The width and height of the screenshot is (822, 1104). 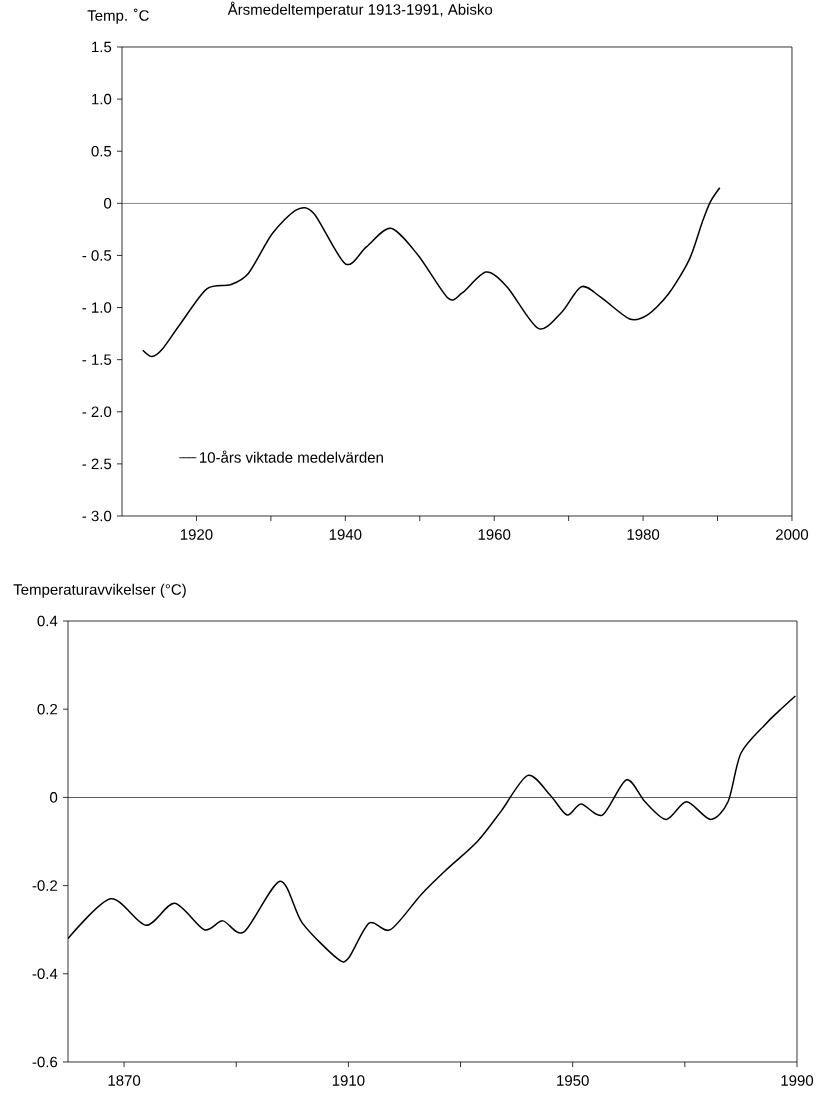 What do you see at coordinates (97, 464) in the screenshot?
I see `y-tick-label: - 2.5` at bounding box center [97, 464].